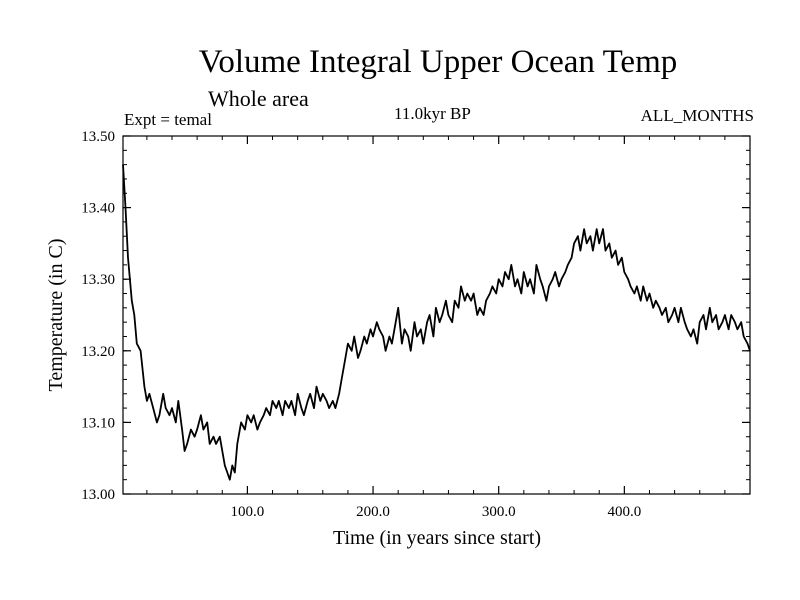 This screenshot has width=800, height=600. What do you see at coordinates (258, 98) in the screenshot?
I see `chart-subtitle: Whole area` at bounding box center [258, 98].